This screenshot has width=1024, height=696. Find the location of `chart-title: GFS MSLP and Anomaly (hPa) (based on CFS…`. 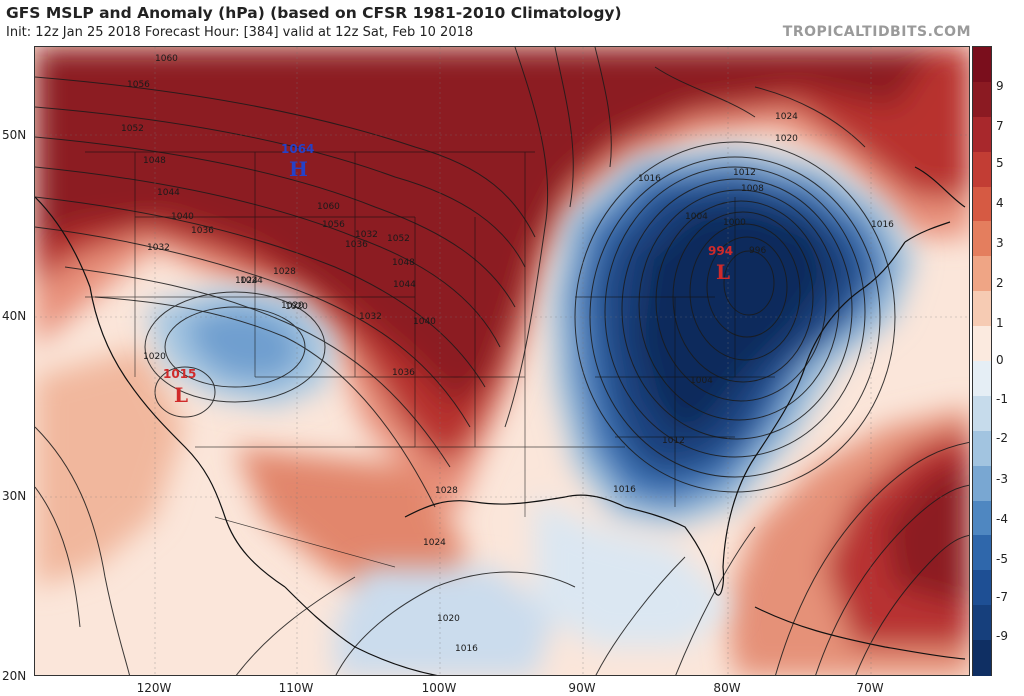

chart-title: GFS MSLP and Anomaly (hPa) (based on CFS… is located at coordinates (314, 13).